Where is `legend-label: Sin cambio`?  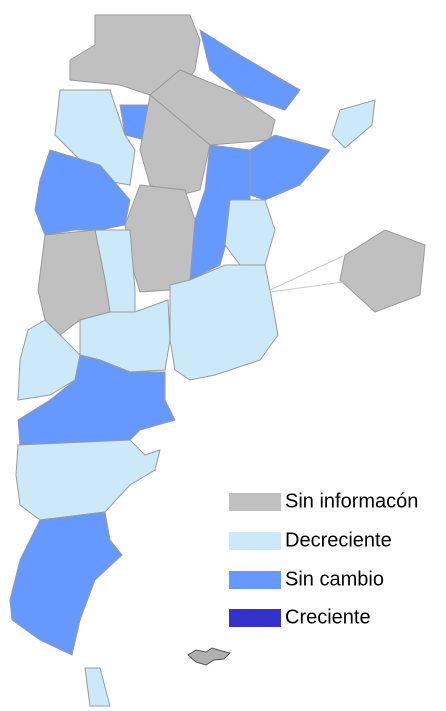
legend-label: Sin cambio is located at coordinates (334, 579).